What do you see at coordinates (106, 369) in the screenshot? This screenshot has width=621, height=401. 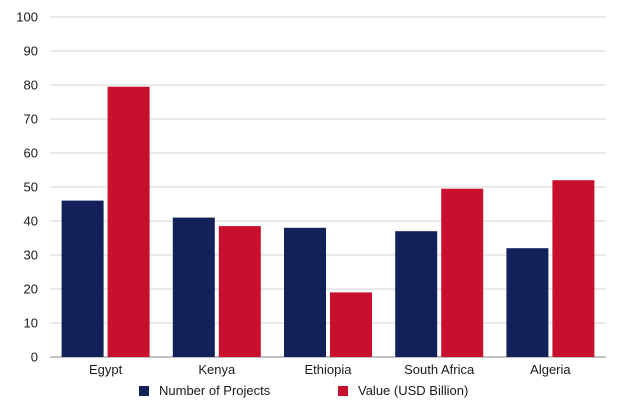 I see `x-tick-label: Egypt` at bounding box center [106, 369].